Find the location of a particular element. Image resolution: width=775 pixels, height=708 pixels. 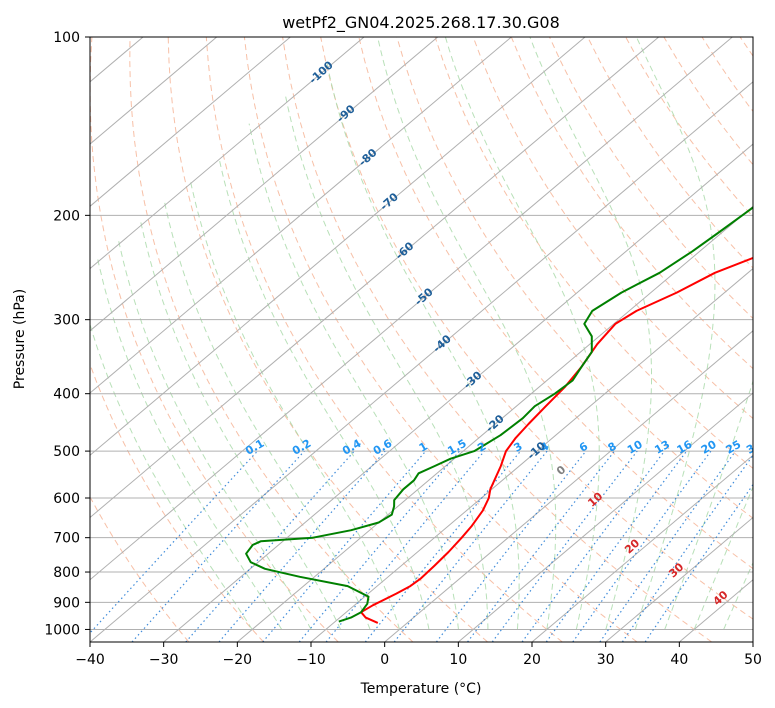

mixing-ratio-label: 30 is located at coordinates (754, 447).